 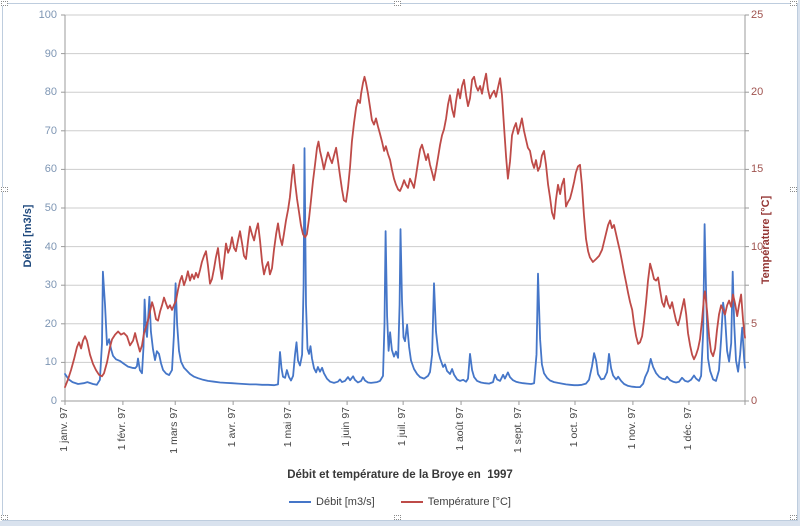 What do you see at coordinates (4, 189) in the screenshot?
I see `resize-handle-left-middle` at bounding box center [4, 189].